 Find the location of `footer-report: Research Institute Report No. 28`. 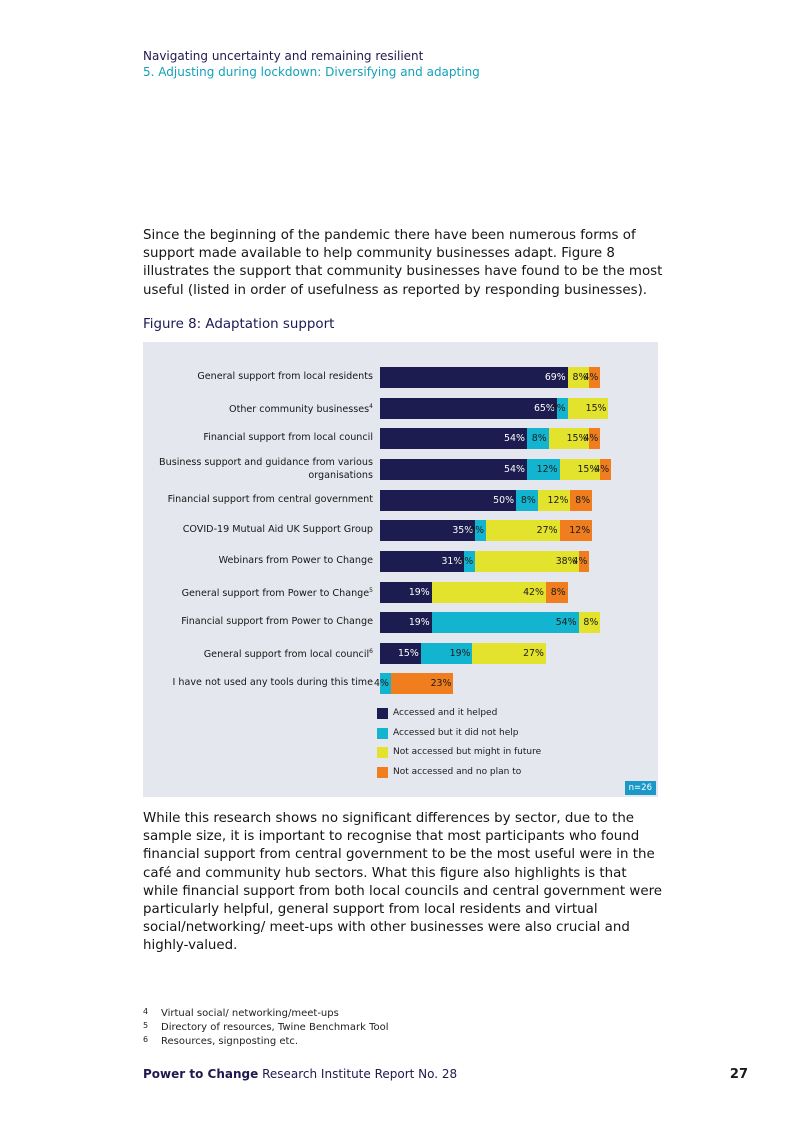

footer-report: Research Institute Report No. 28 is located at coordinates (360, 1074).